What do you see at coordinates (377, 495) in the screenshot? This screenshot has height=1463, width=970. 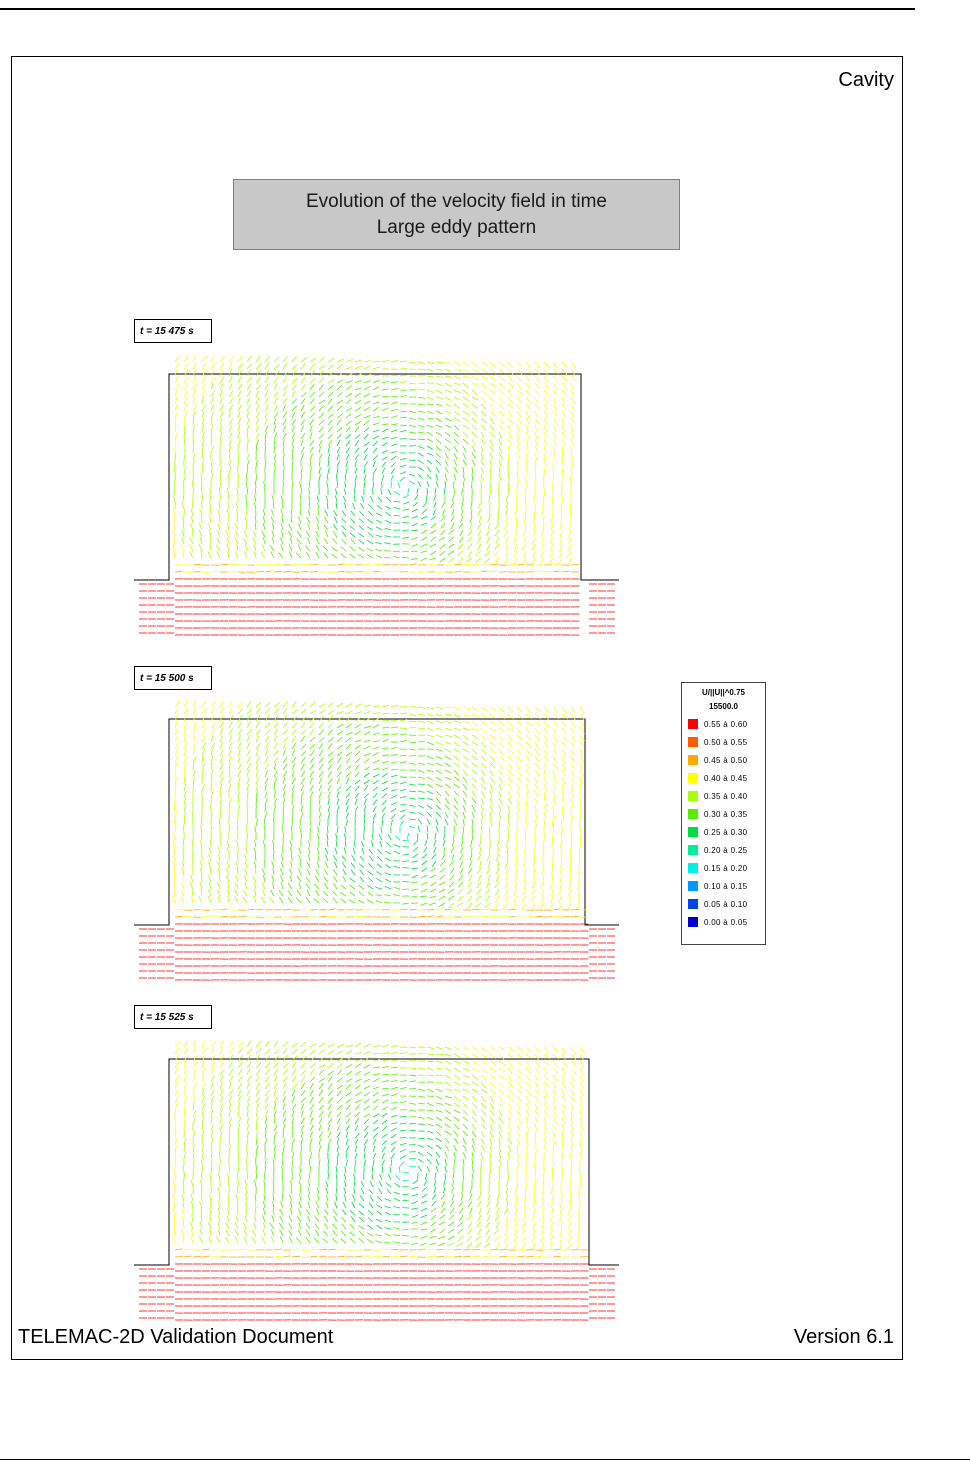 I see `velocity-vectors` at bounding box center [377, 495].